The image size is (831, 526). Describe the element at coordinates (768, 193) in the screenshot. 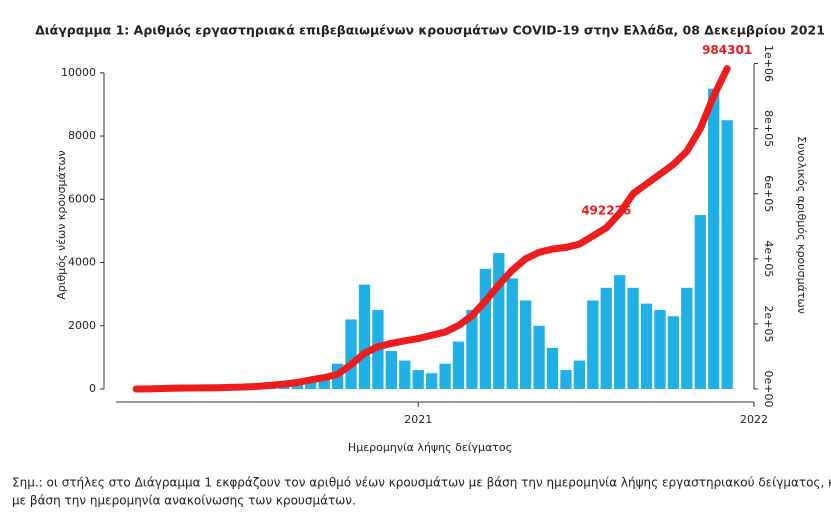

I see `y2-tick-label: 6e+05` at that location.